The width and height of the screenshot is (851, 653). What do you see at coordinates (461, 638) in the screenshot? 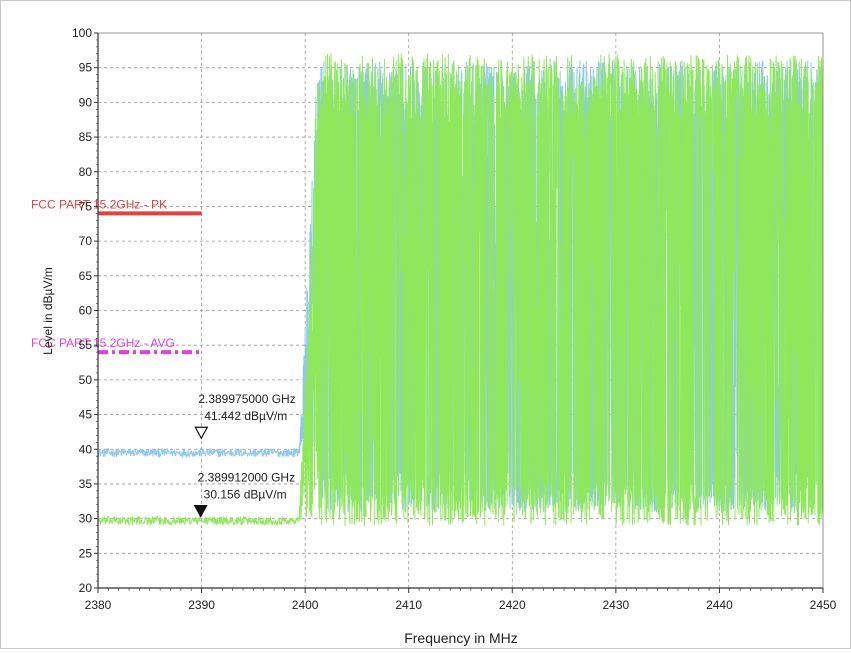
I see `x-axis-label: Frequency in MHz` at bounding box center [461, 638].